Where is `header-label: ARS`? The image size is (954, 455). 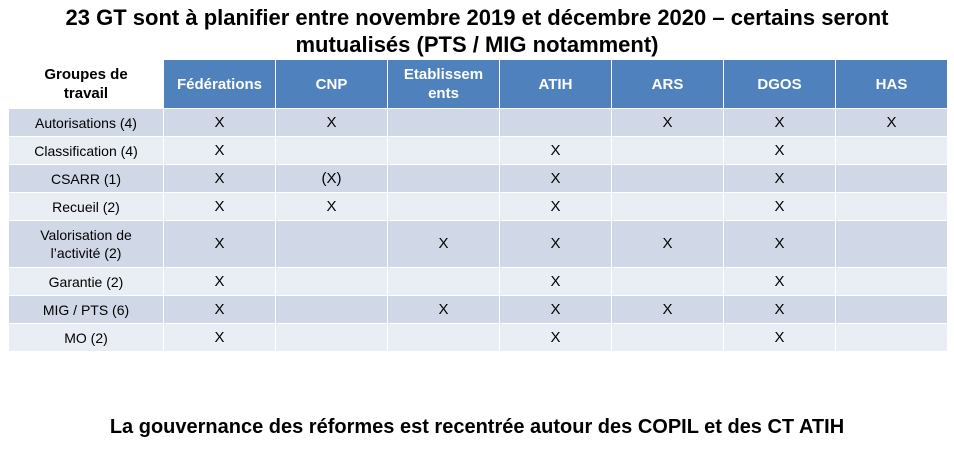
header-label: ARS is located at coordinates (667, 84).